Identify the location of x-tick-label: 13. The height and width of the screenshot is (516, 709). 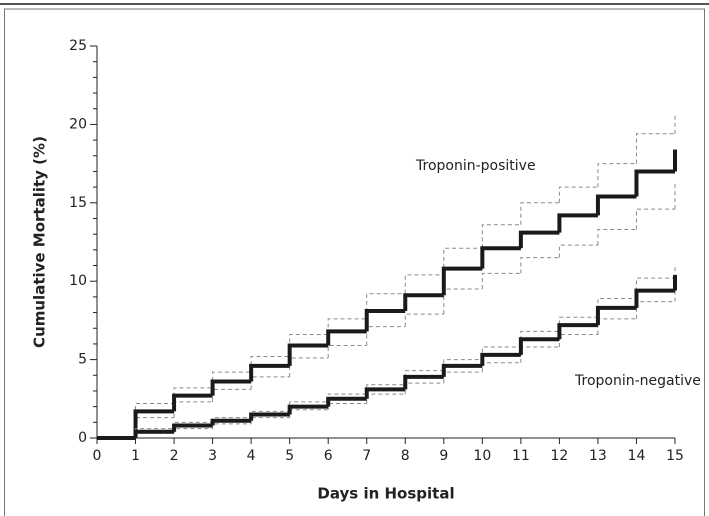
(598, 456).